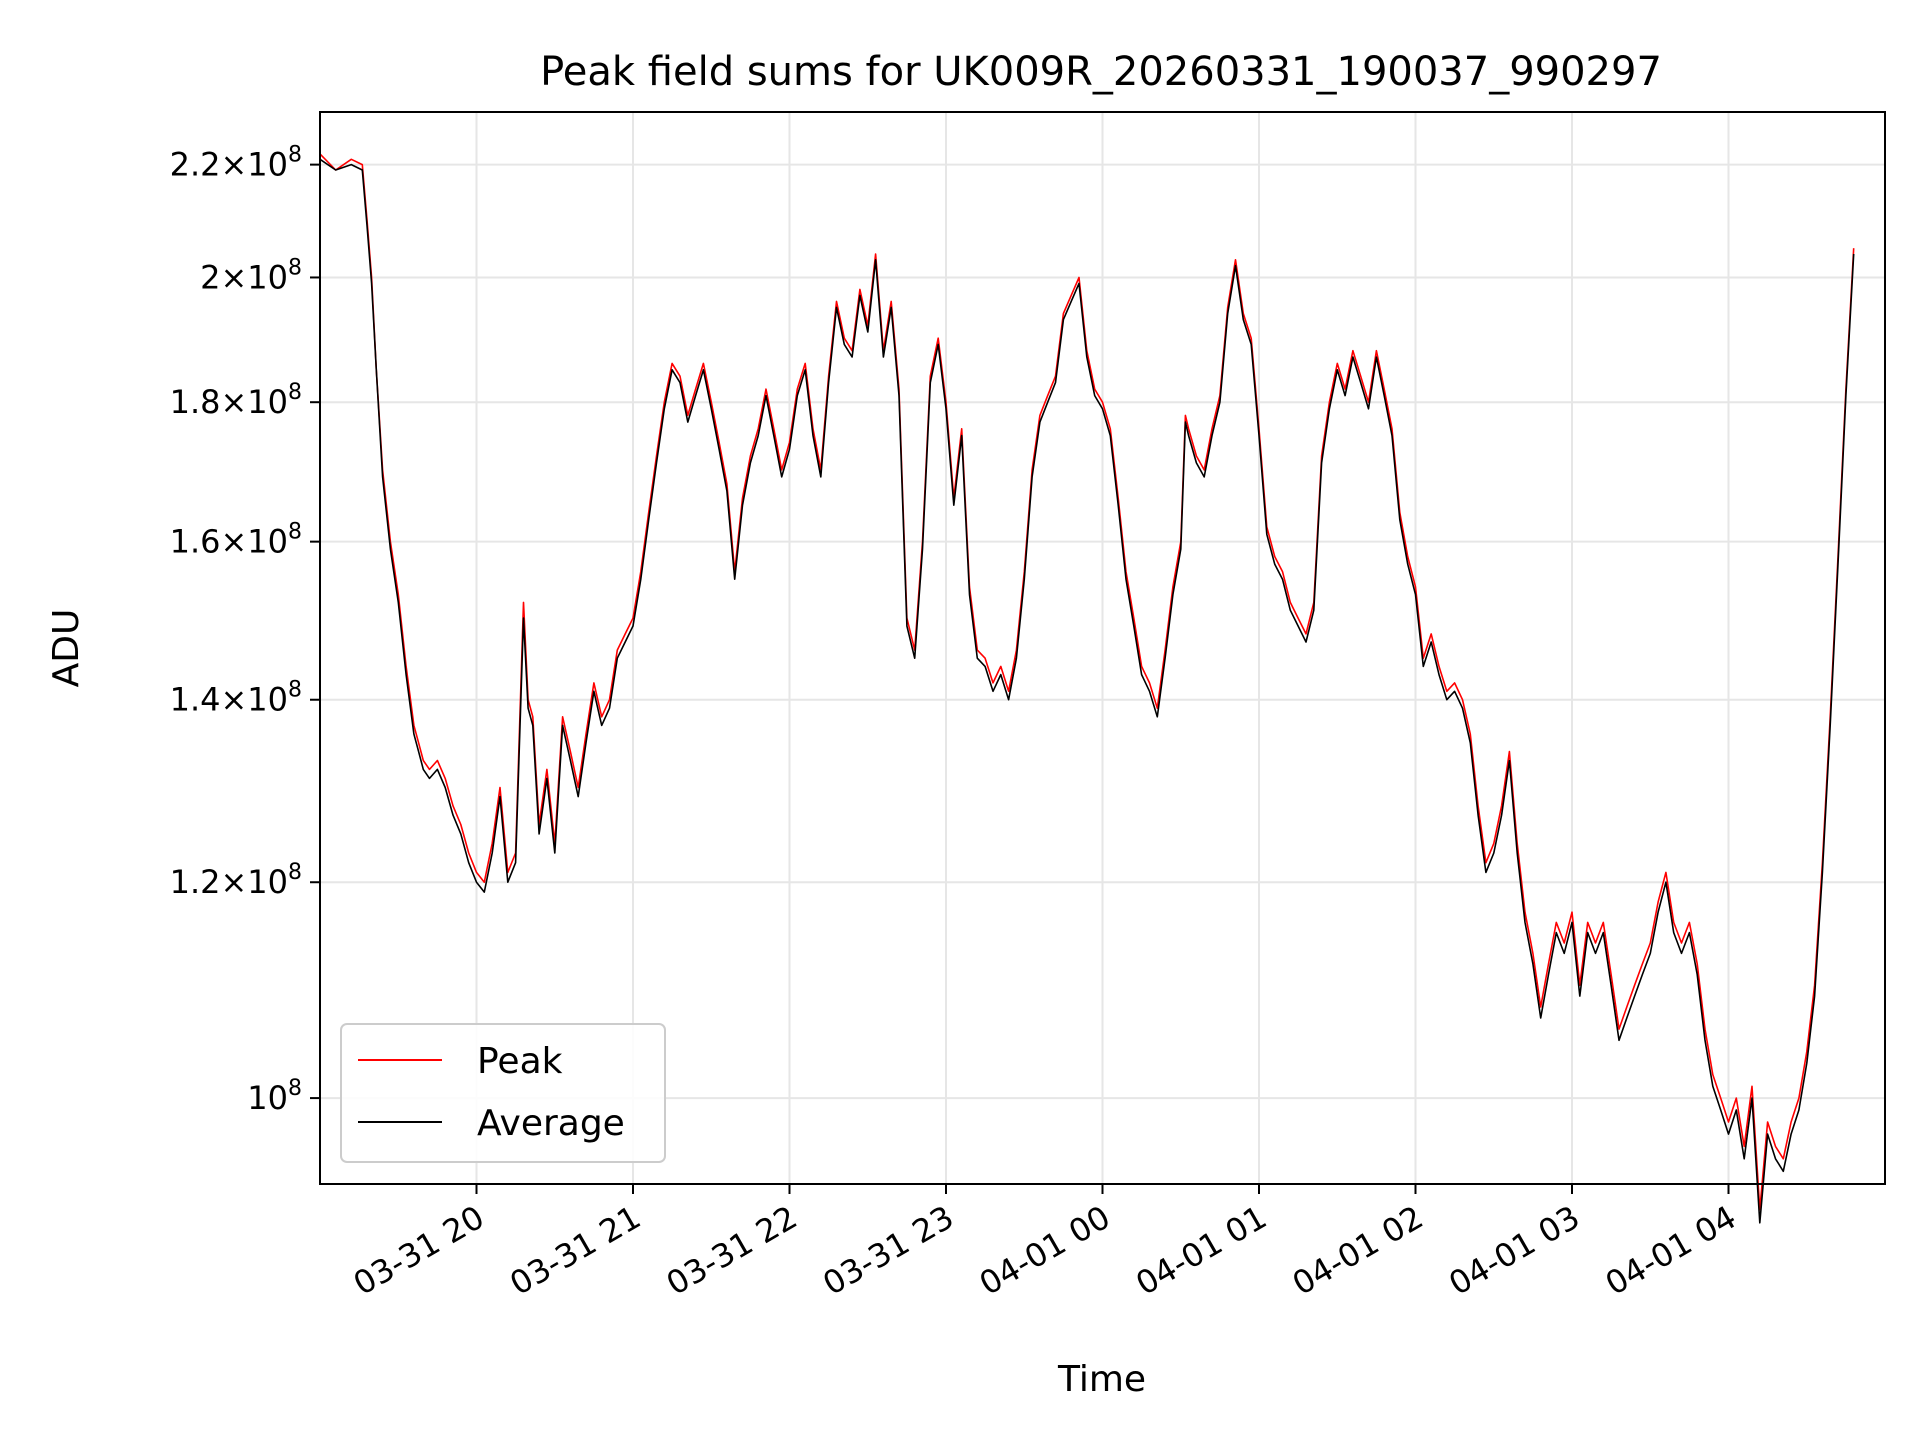 Image resolution: width=1920 pixels, height=1440 pixels. I want to click on y-tick-mantissa: 10, so click(267, 1098).